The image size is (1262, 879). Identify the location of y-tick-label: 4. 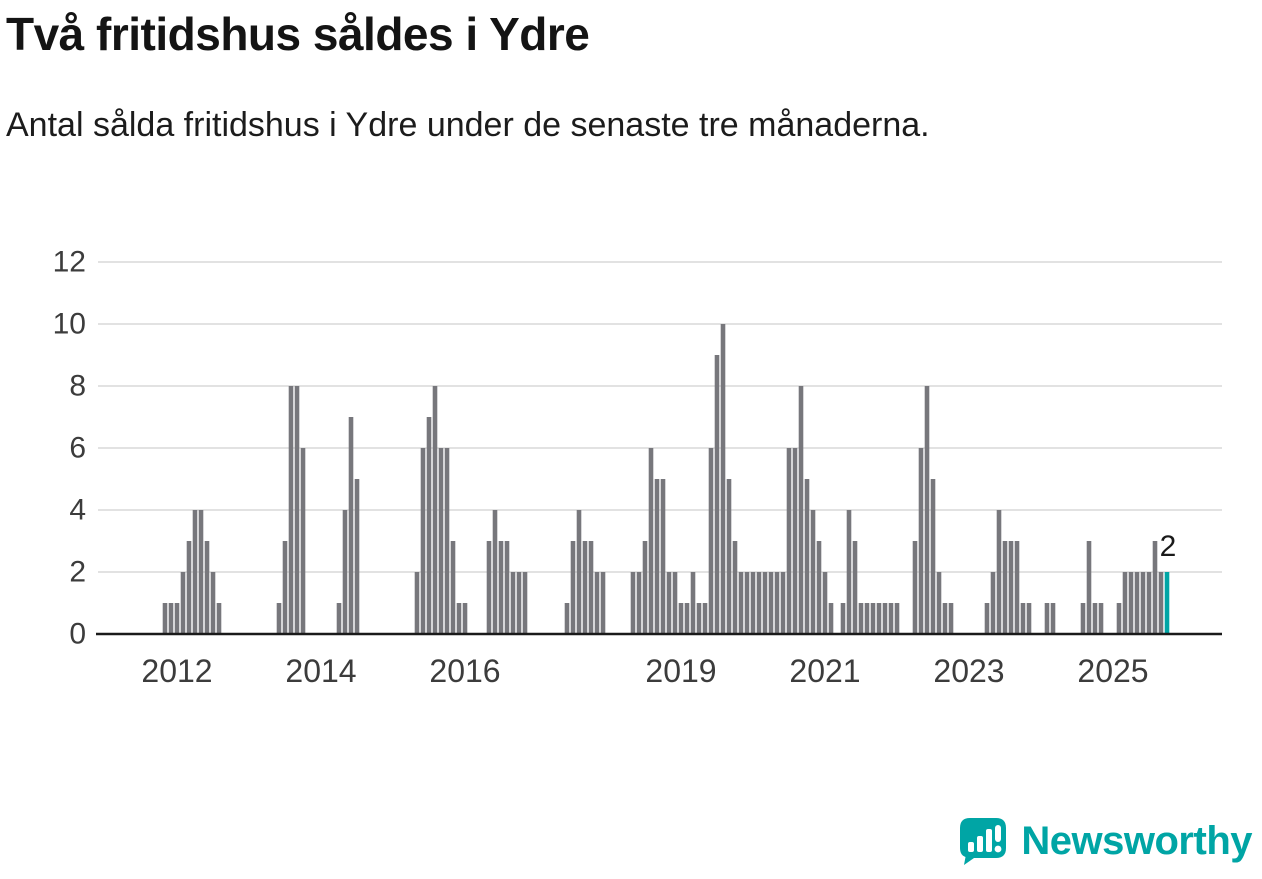
(77, 510).